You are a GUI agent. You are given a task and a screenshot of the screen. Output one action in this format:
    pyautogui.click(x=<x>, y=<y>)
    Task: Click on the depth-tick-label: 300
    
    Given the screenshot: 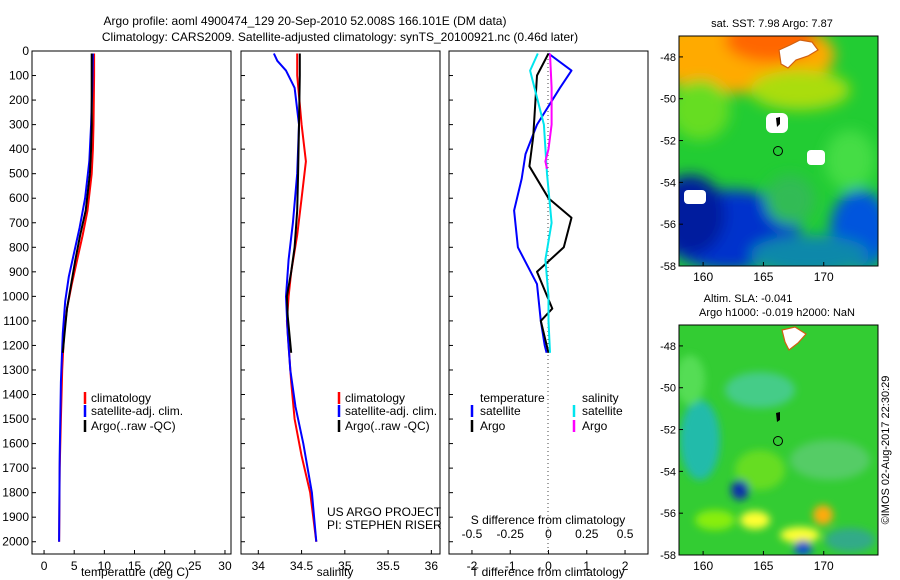 What is the action you would take?
    pyautogui.click(x=19, y=125)
    